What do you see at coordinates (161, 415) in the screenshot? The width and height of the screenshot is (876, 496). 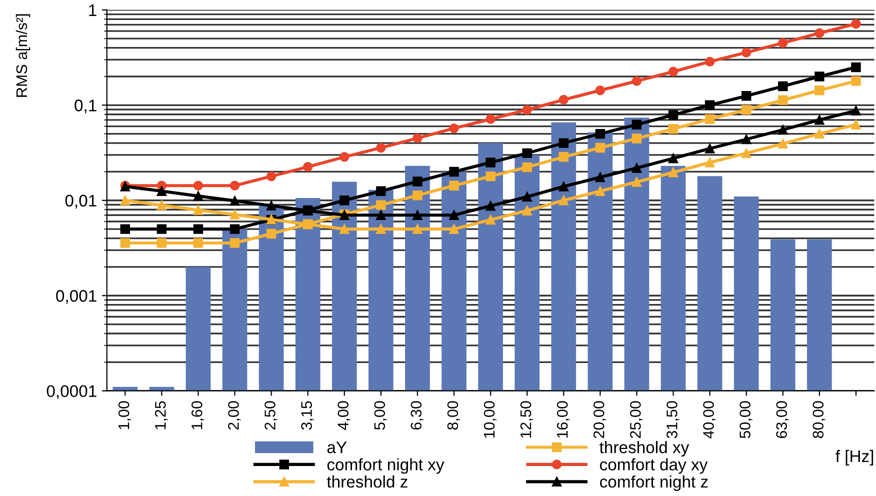 I see `x-tick-label: 1,25` at bounding box center [161, 415].